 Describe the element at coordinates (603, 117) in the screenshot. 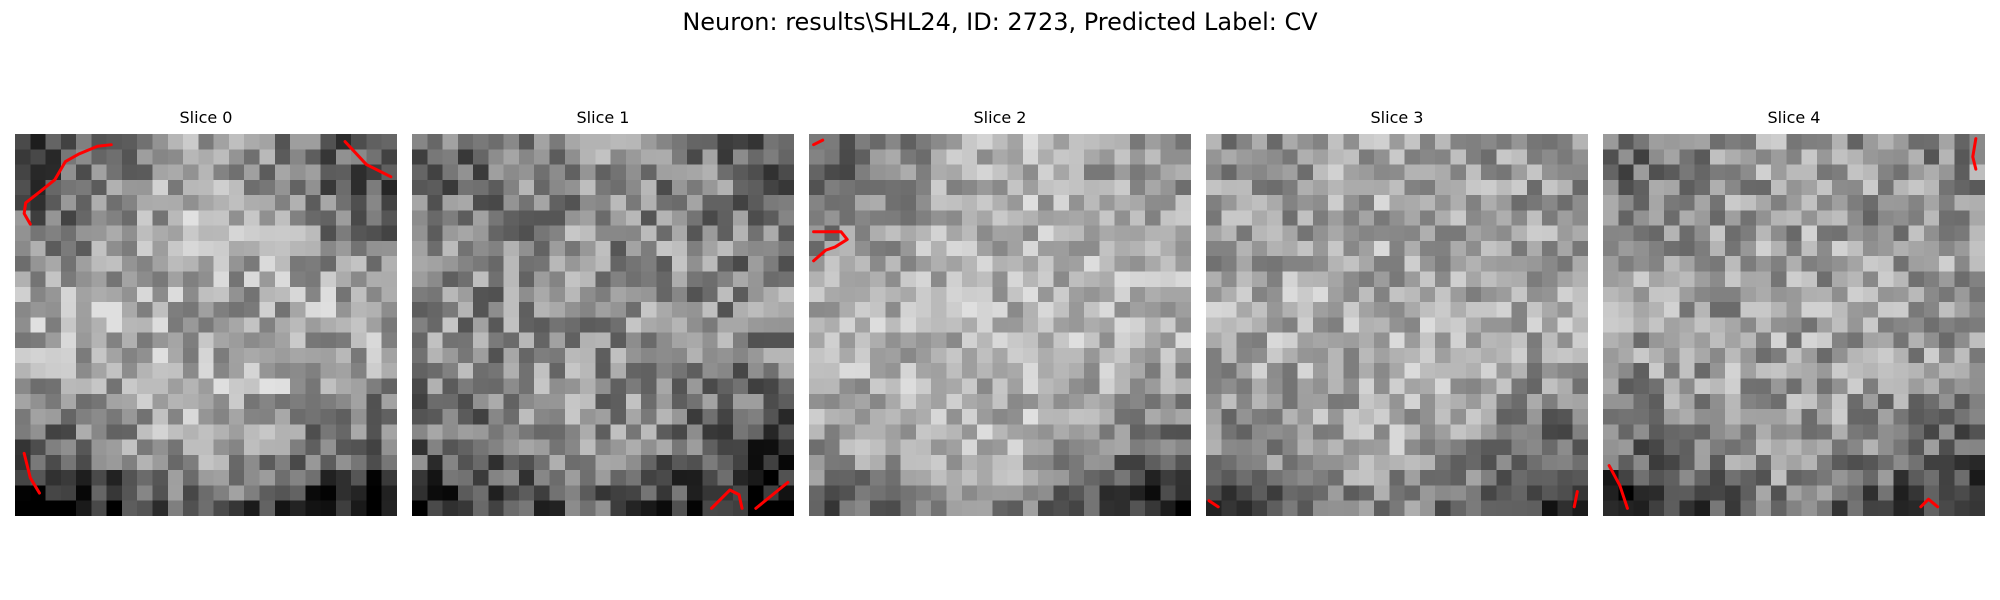

I see `slice-title: Slice 1` at that location.